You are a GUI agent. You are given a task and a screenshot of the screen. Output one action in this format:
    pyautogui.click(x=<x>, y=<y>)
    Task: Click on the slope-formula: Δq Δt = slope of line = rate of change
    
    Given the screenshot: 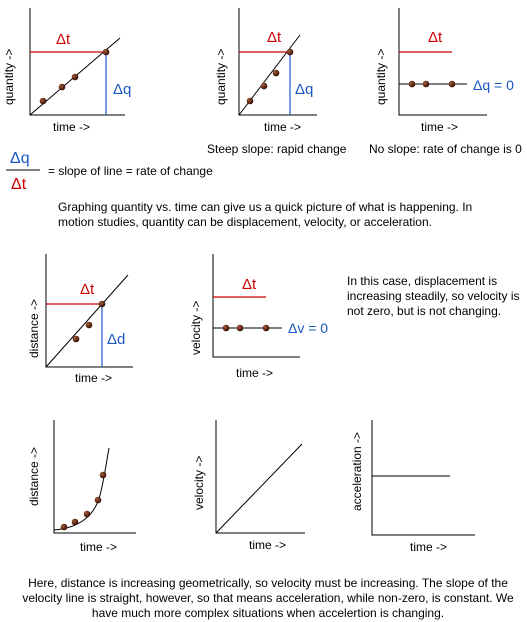 What is the action you would take?
    pyautogui.click(x=109, y=171)
    